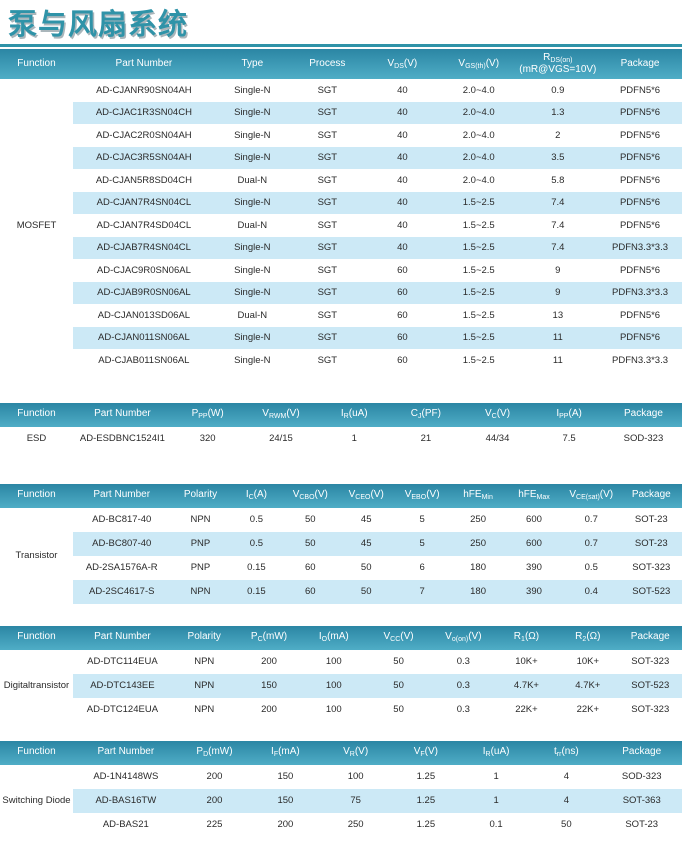 The image size is (682, 843). What do you see at coordinates (345, 25) in the screenshot?
I see `page-title: 泵与风扇系统` at bounding box center [345, 25].